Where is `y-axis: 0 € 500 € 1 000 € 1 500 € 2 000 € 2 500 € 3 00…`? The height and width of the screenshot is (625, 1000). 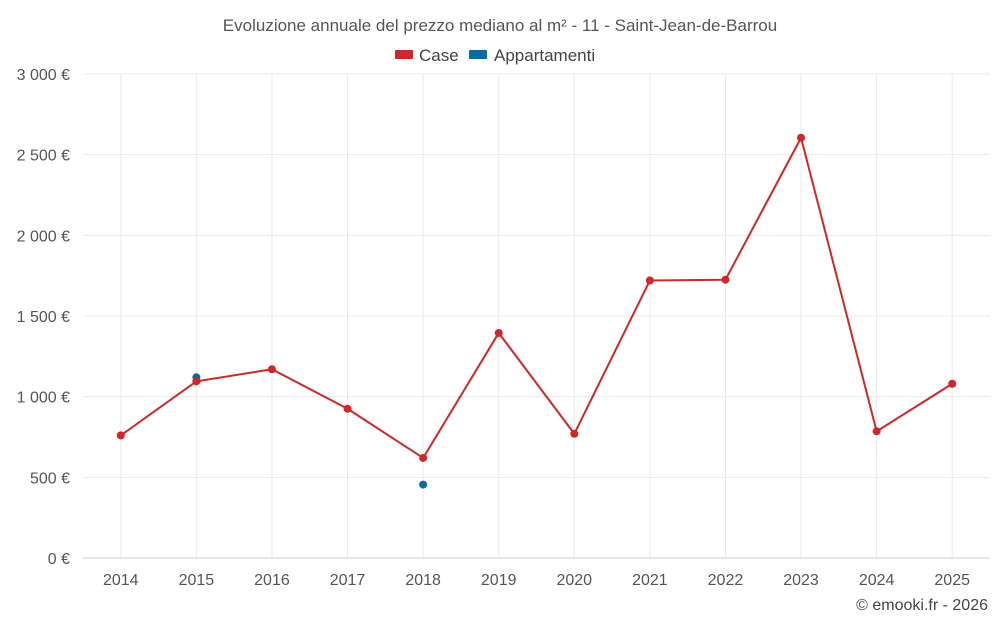
y-axis: 0 € 500 € 1 000 € 1 500 € 2 000 € 2 500 € 3 00… is located at coordinates (43, 317).